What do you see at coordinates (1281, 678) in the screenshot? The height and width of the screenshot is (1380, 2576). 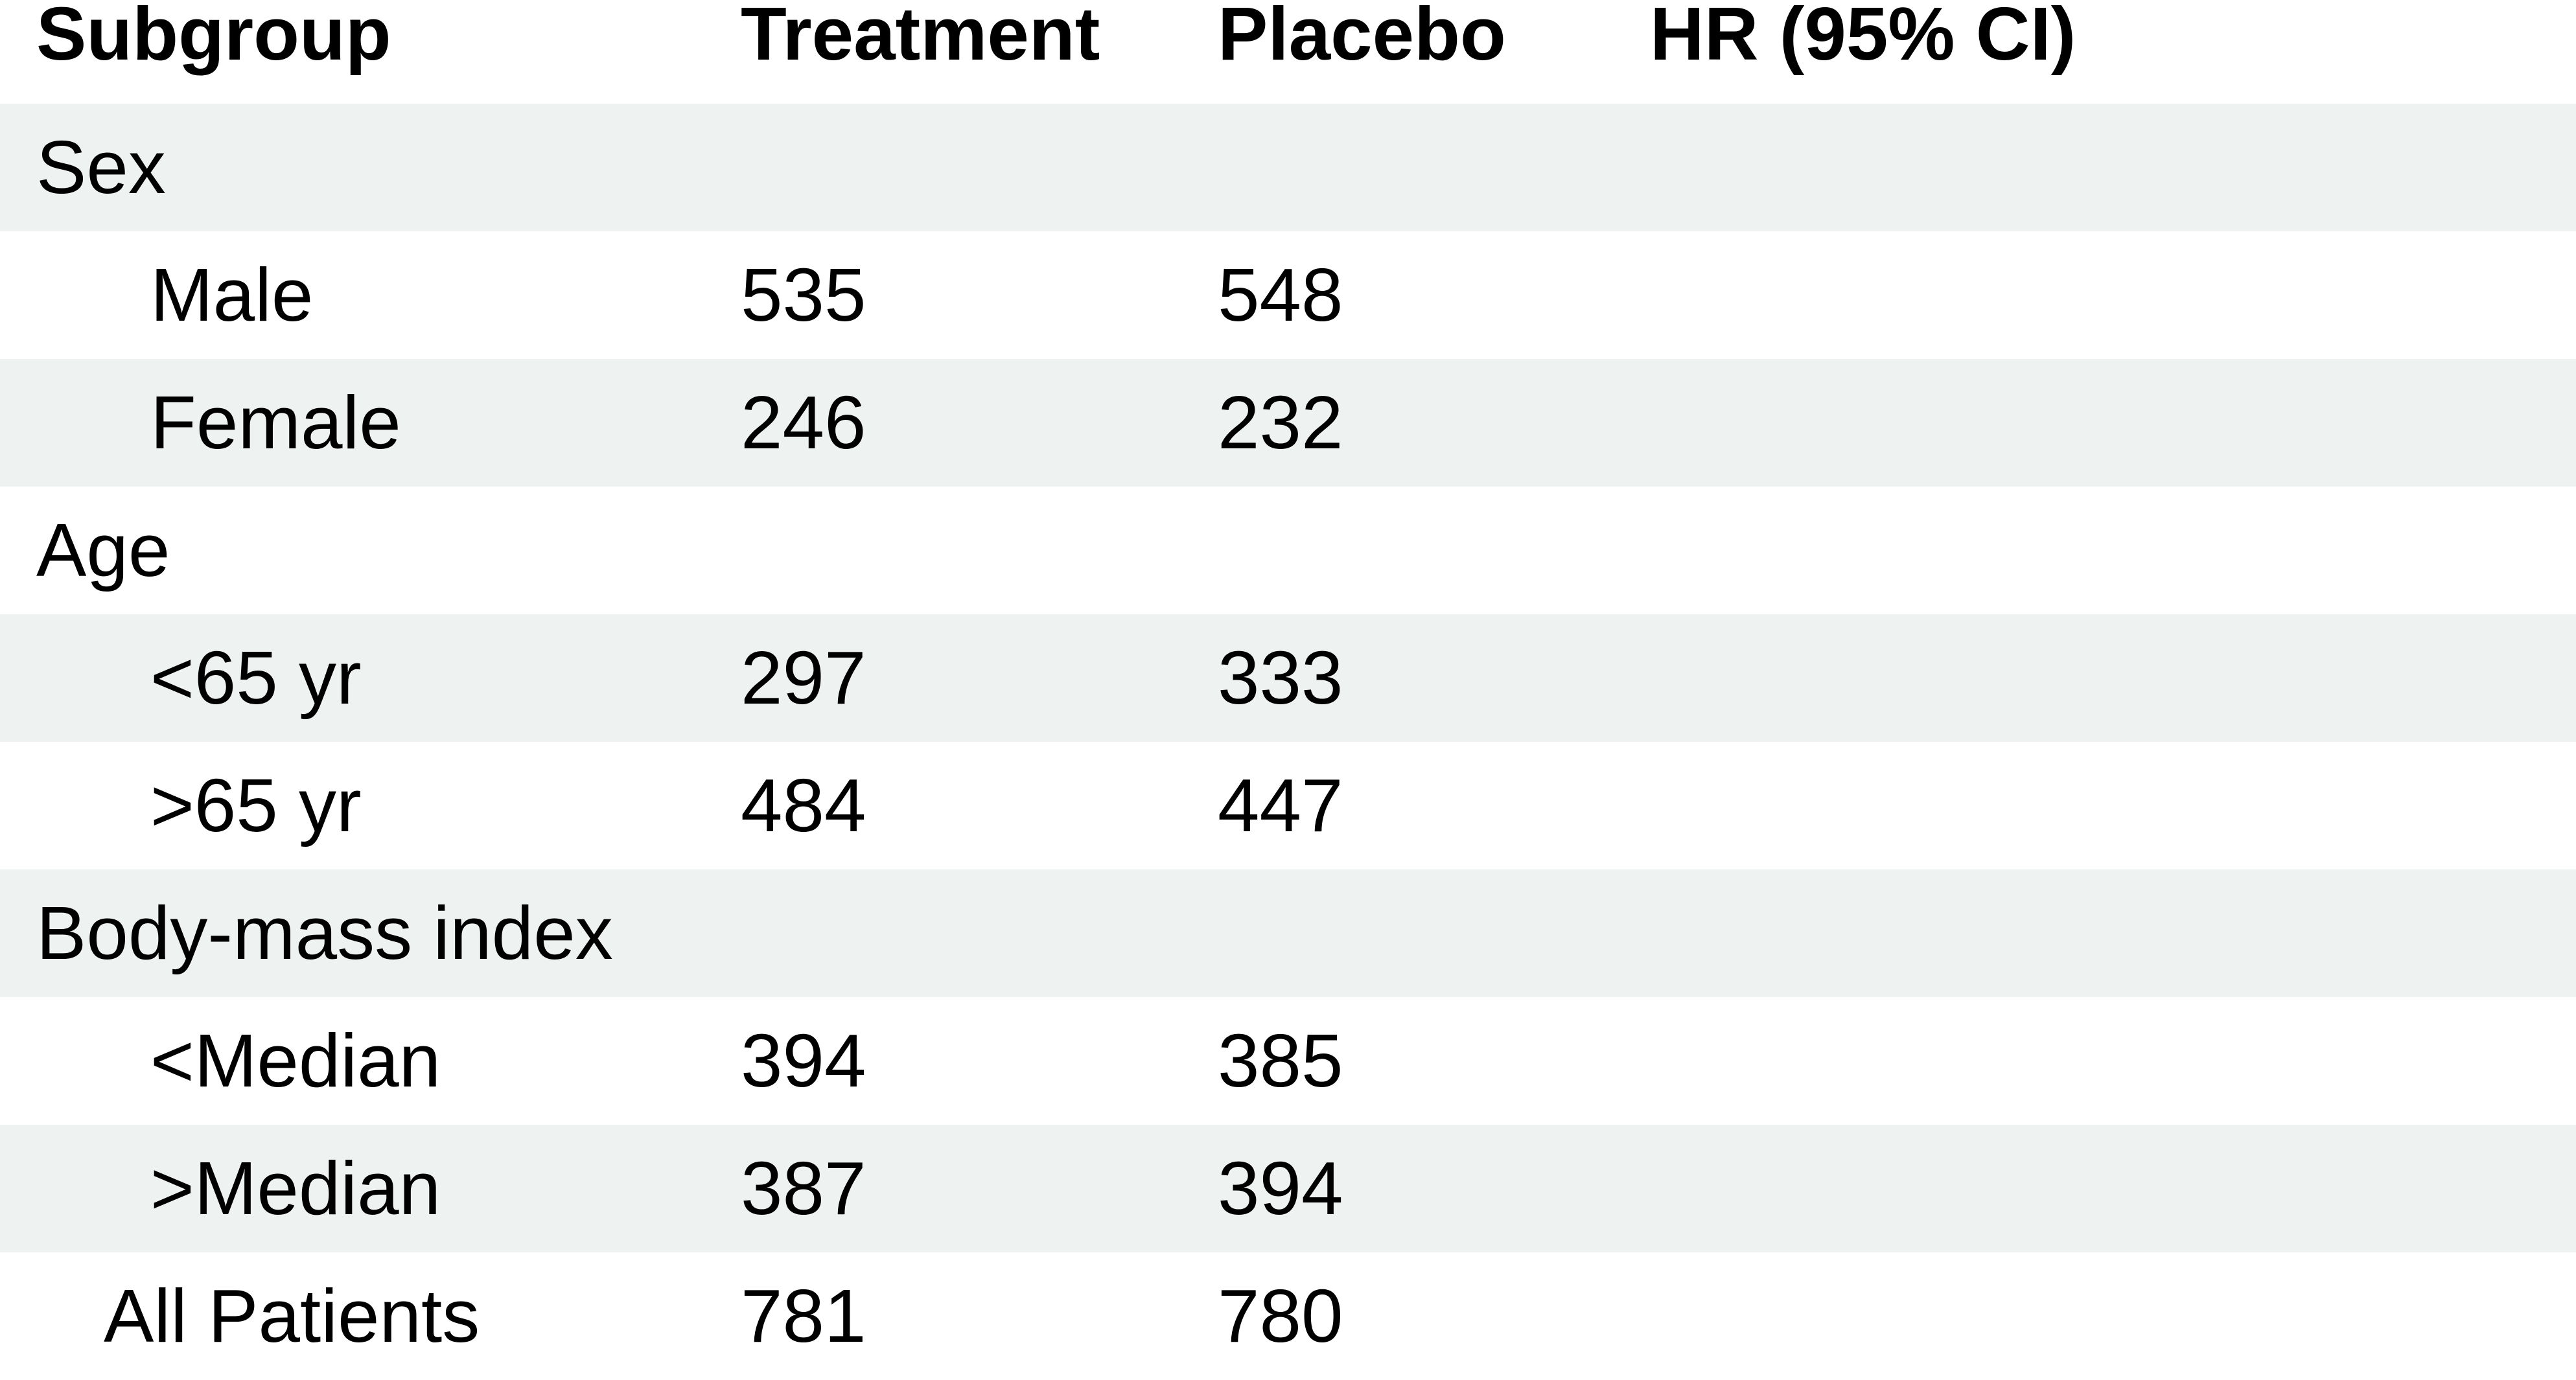 I see `placebo-count: 333` at bounding box center [1281, 678].